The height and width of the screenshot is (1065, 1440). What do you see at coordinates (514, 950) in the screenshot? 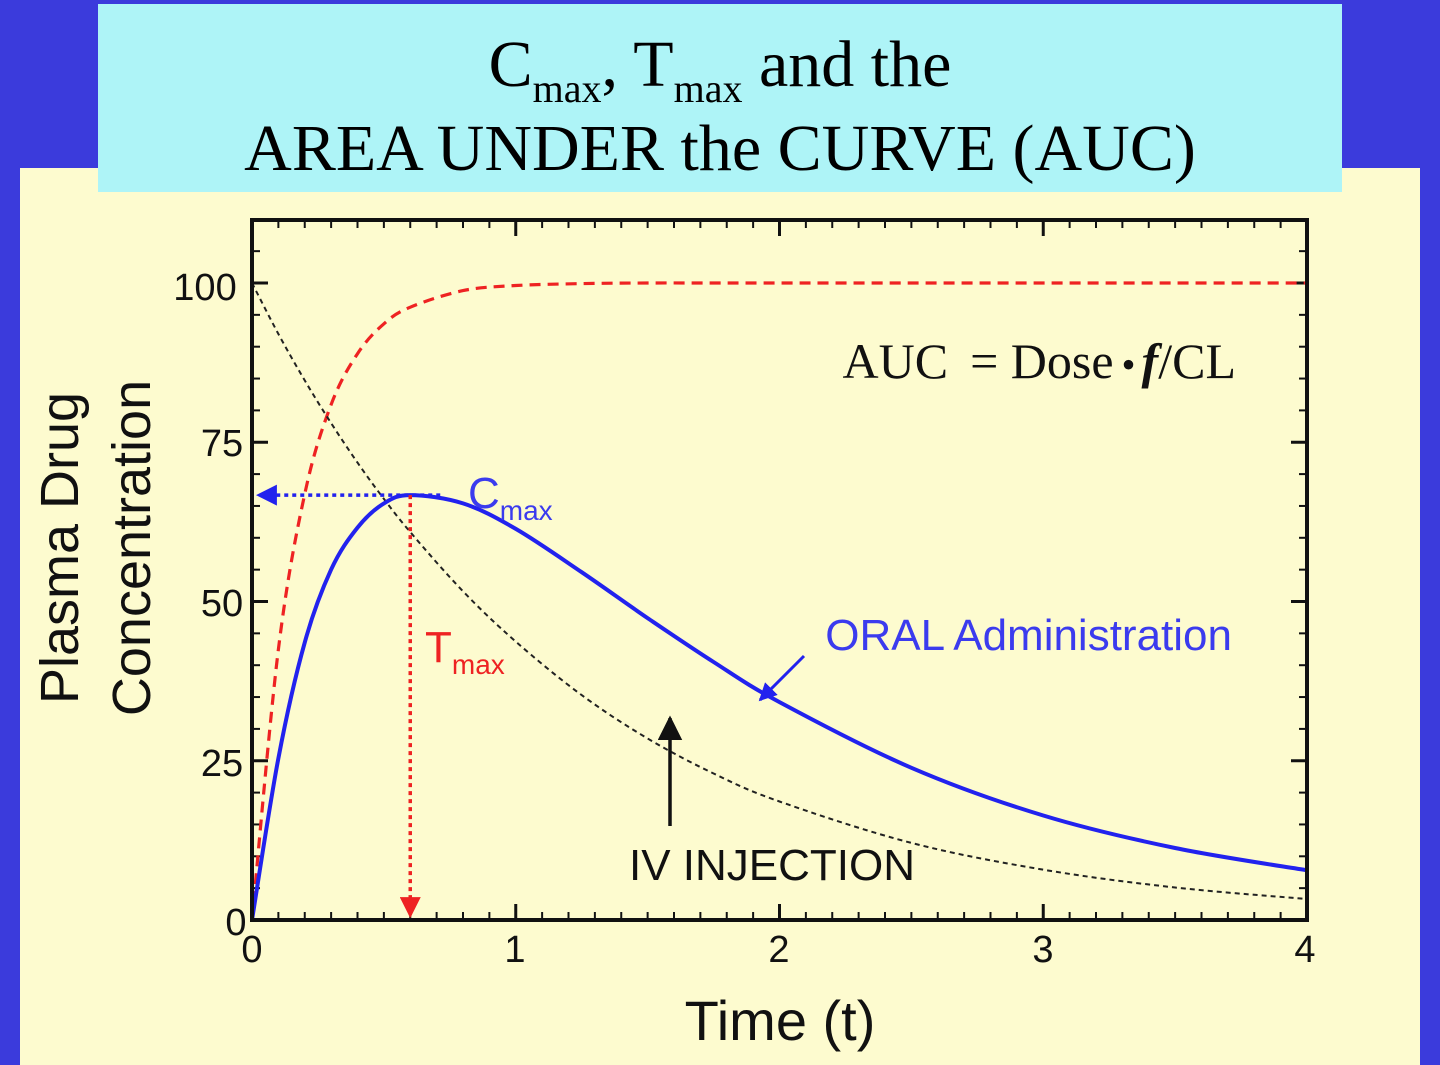
I see `x-tick-label-1: 1` at bounding box center [514, 950].